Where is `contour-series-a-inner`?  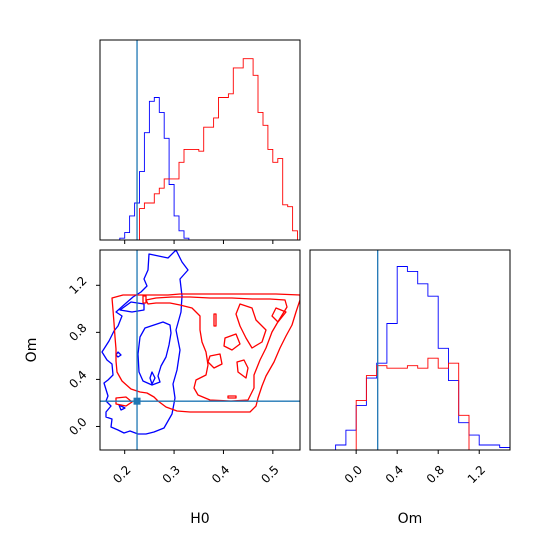
contour-series-a-inner is located at coordinates (154, 353).